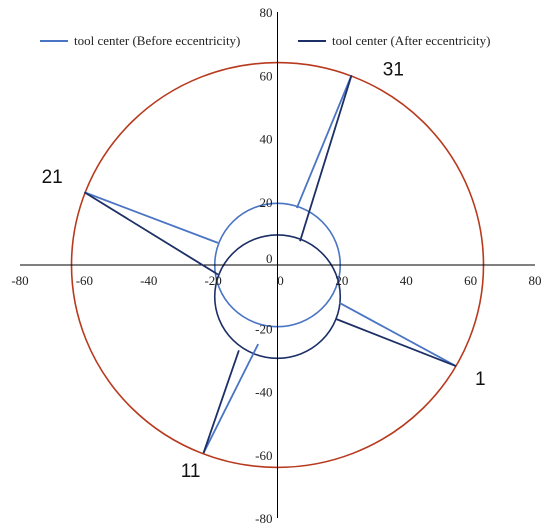 Image resolution: width=550 pixels, height=531 pixels. What do you see at coordinates (266, 12) in the screenshot?
I see `y-tick-label: 80` at bounding box center [266, 12].